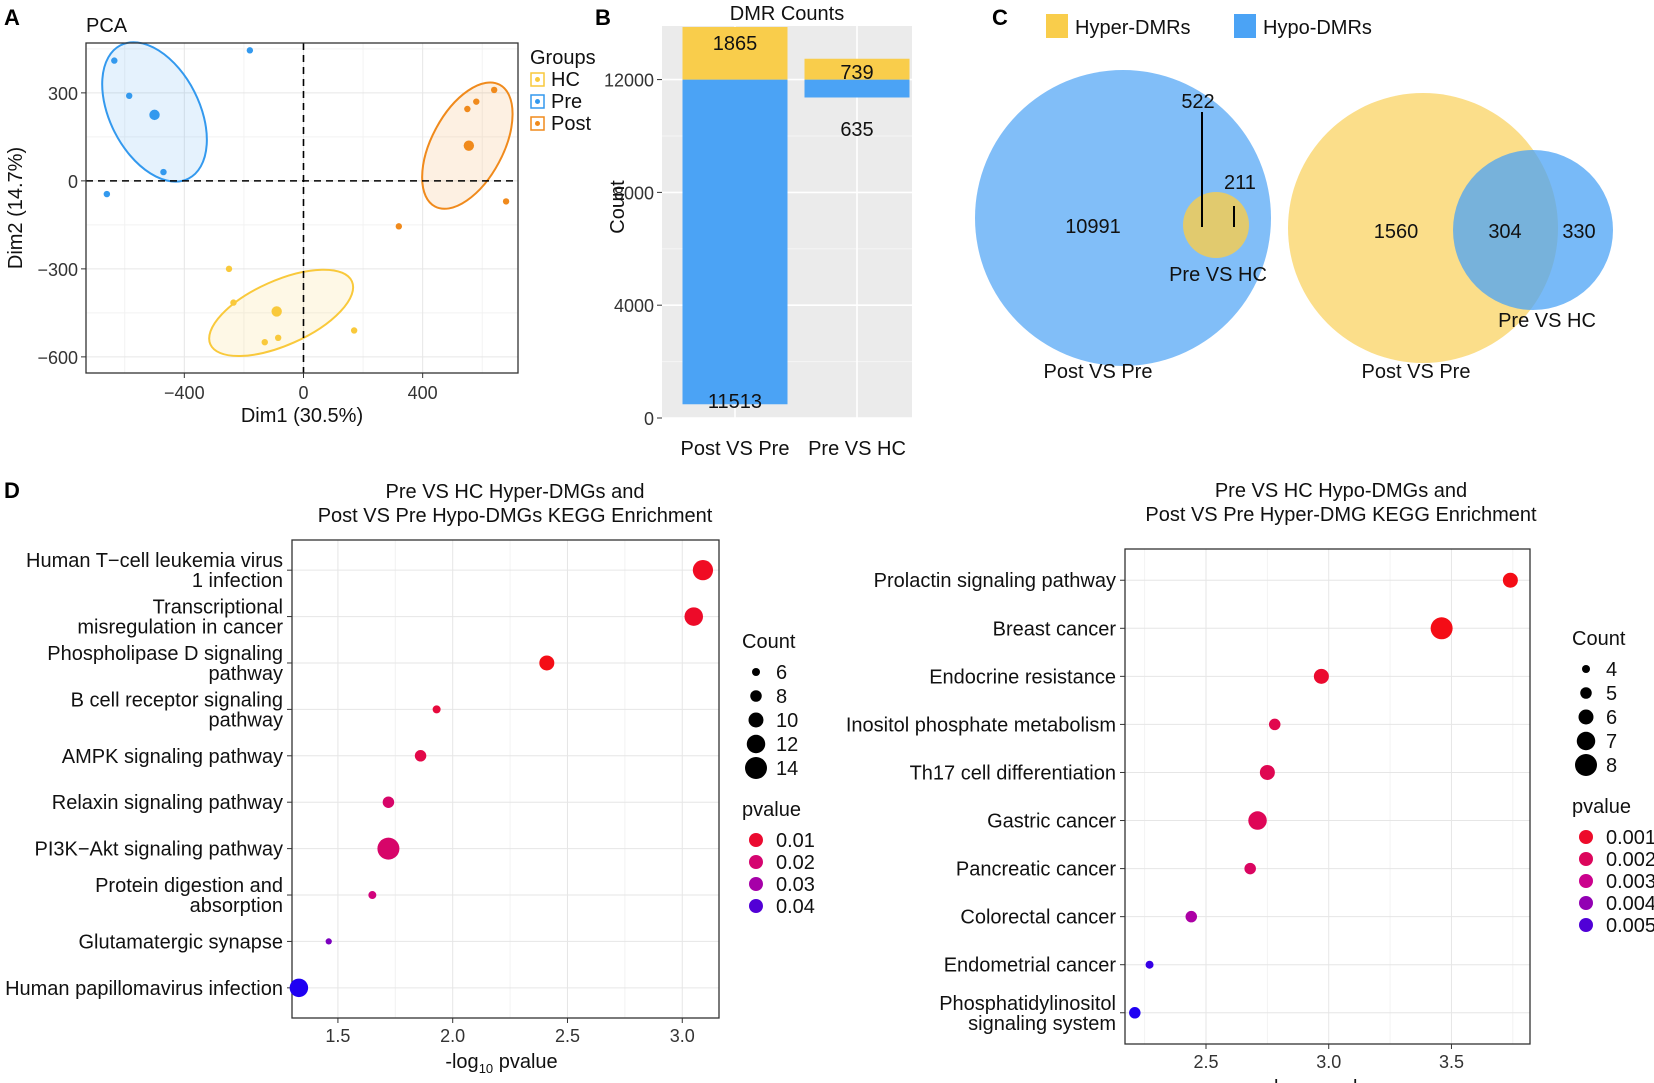 The image size is (1654, 1083). What do you see at coordinates (1601, 807) in the screenshot?
I see `kegg2-pvalue-legend-title: pvalue` at bounding box center [1601, 807].